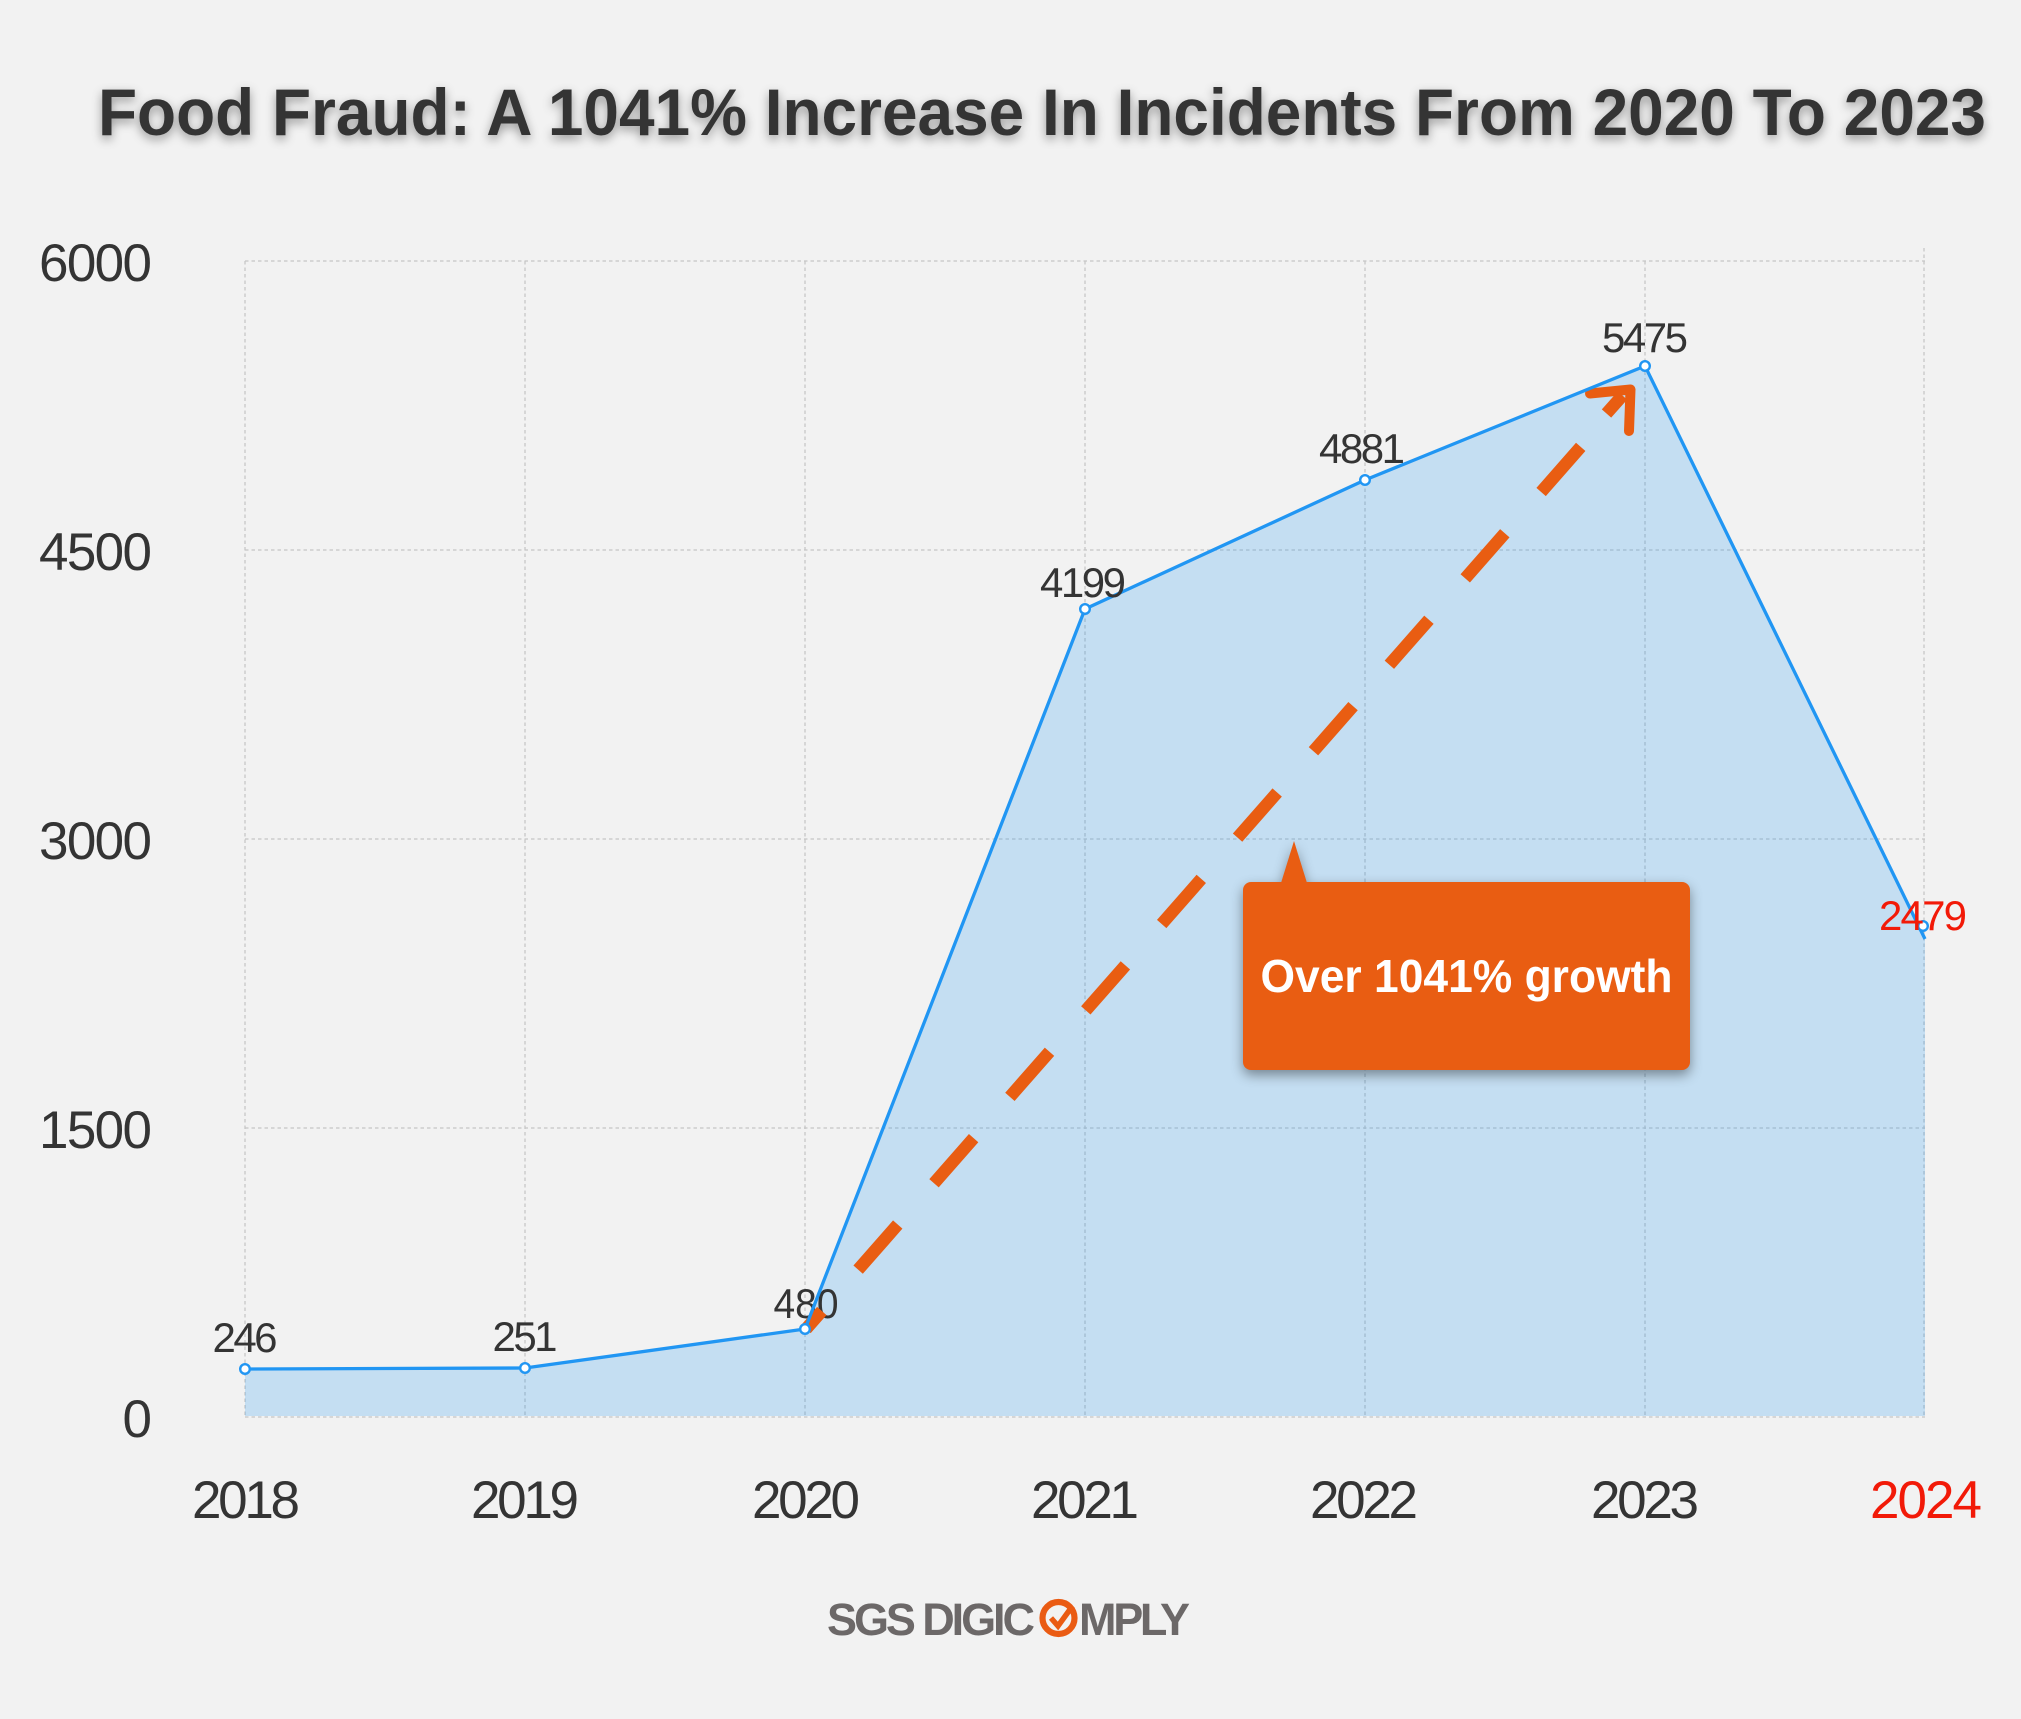 The height and width of the screenshot is (1719, 2021). Describe the element at coordinates (1467, 976) in the screenshot. I see `svg-text: Over 1041% growth` at that location.